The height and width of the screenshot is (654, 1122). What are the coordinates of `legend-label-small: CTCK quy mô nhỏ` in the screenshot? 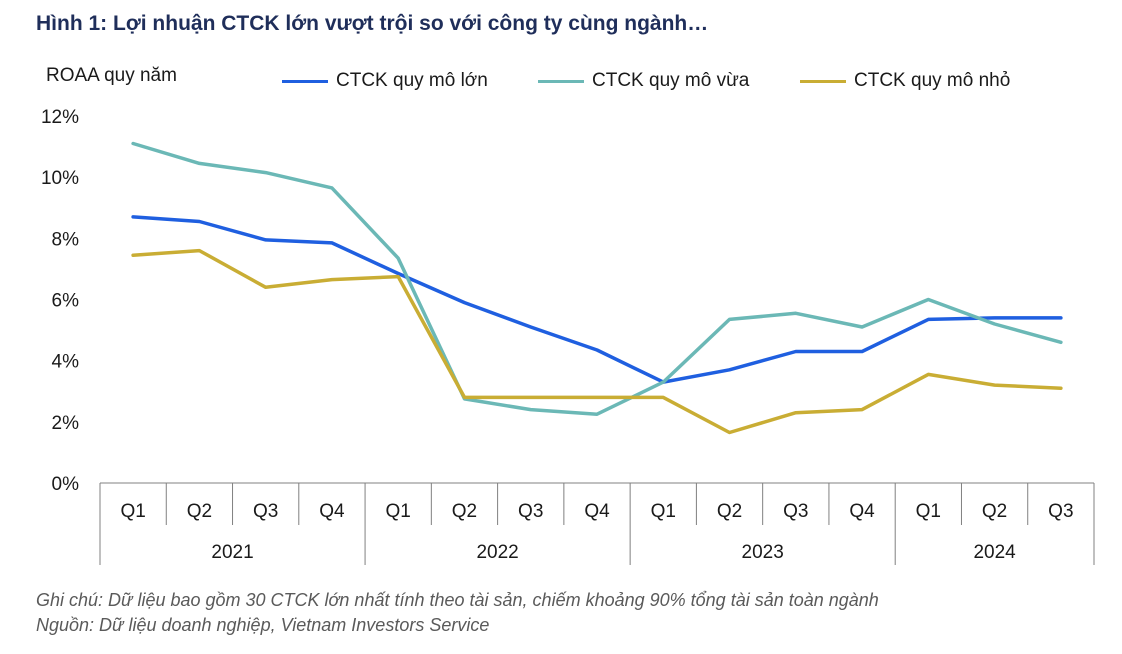 It's located at (932, 80).